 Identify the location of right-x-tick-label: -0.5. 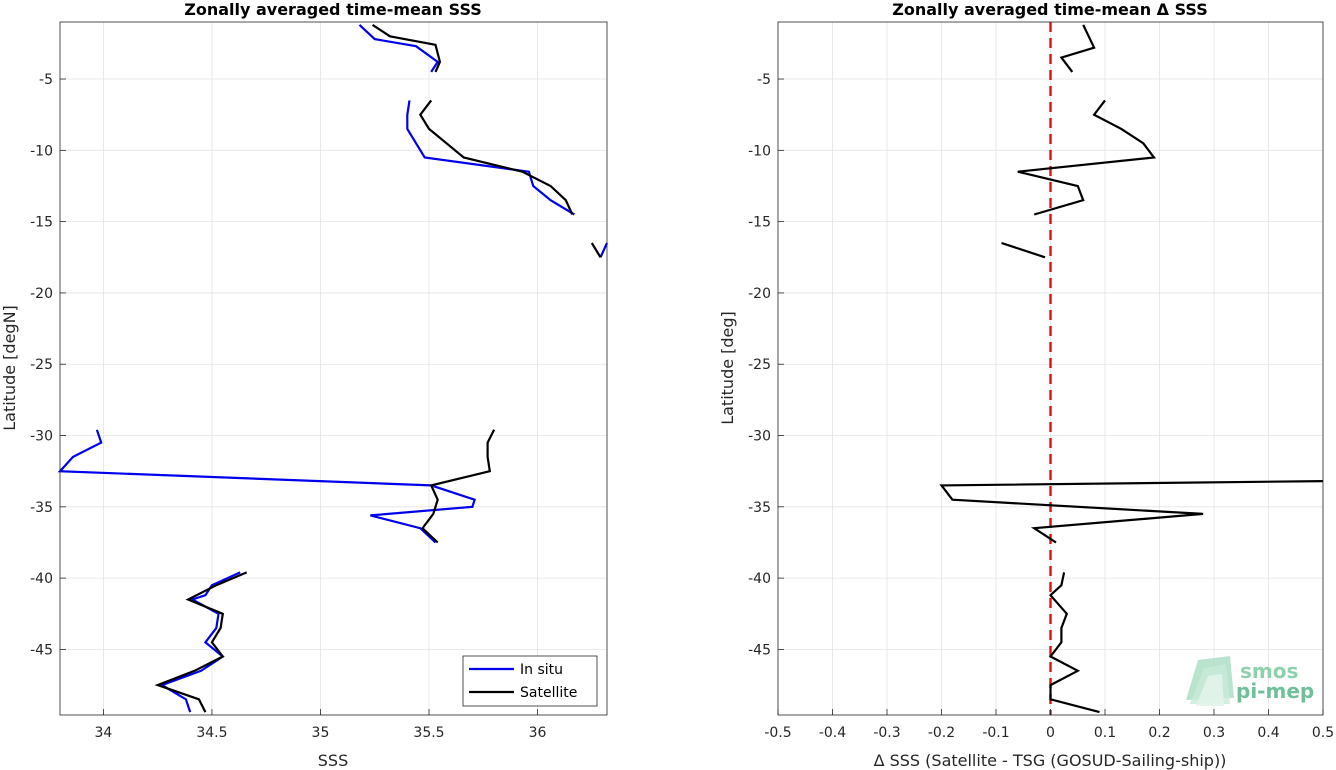
(777, 733).